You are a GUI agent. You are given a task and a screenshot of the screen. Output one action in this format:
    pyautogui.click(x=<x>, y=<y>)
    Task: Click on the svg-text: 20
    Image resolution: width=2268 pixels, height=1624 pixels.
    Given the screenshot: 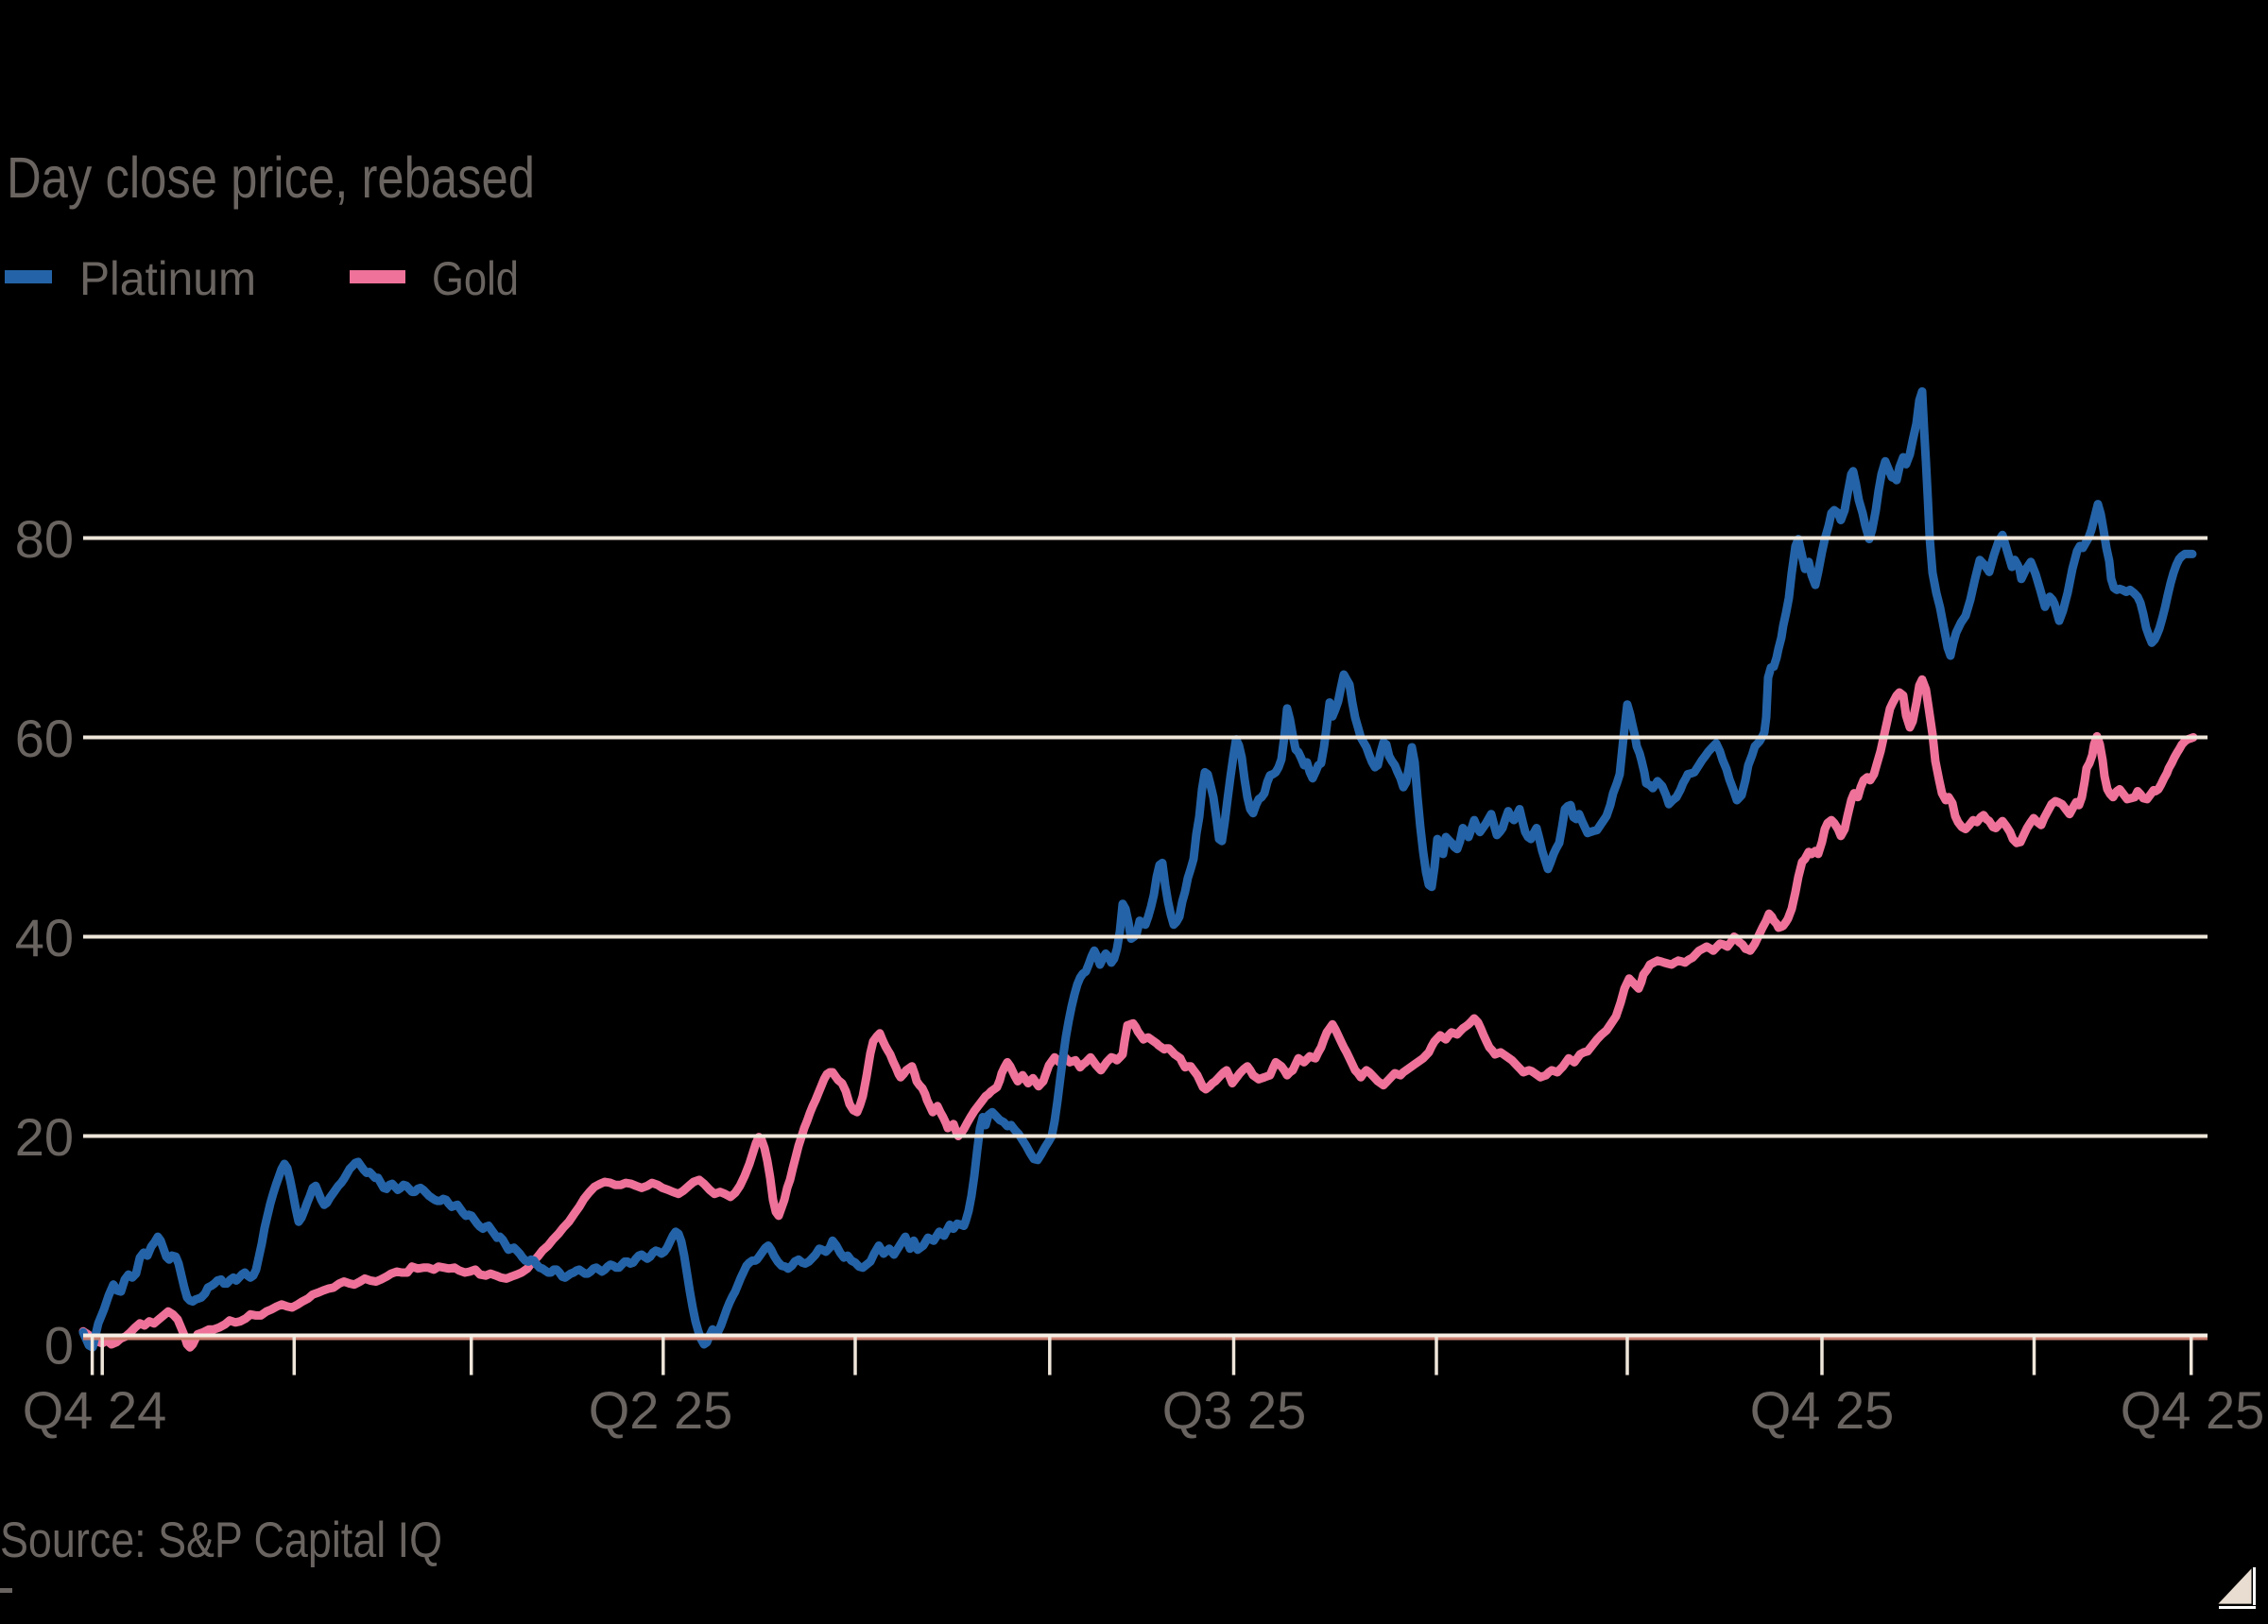 What is the action you would take?
    pyautogui.click(x=44, y=1137)
    